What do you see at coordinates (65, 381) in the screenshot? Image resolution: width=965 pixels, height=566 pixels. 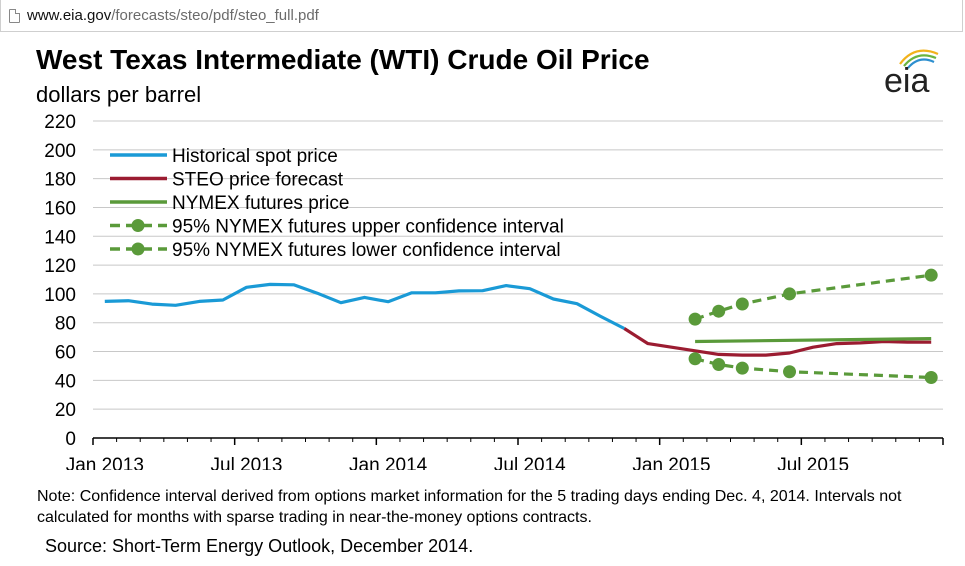 I see `y-tick-label: 40` at bounding box center [65, 381].